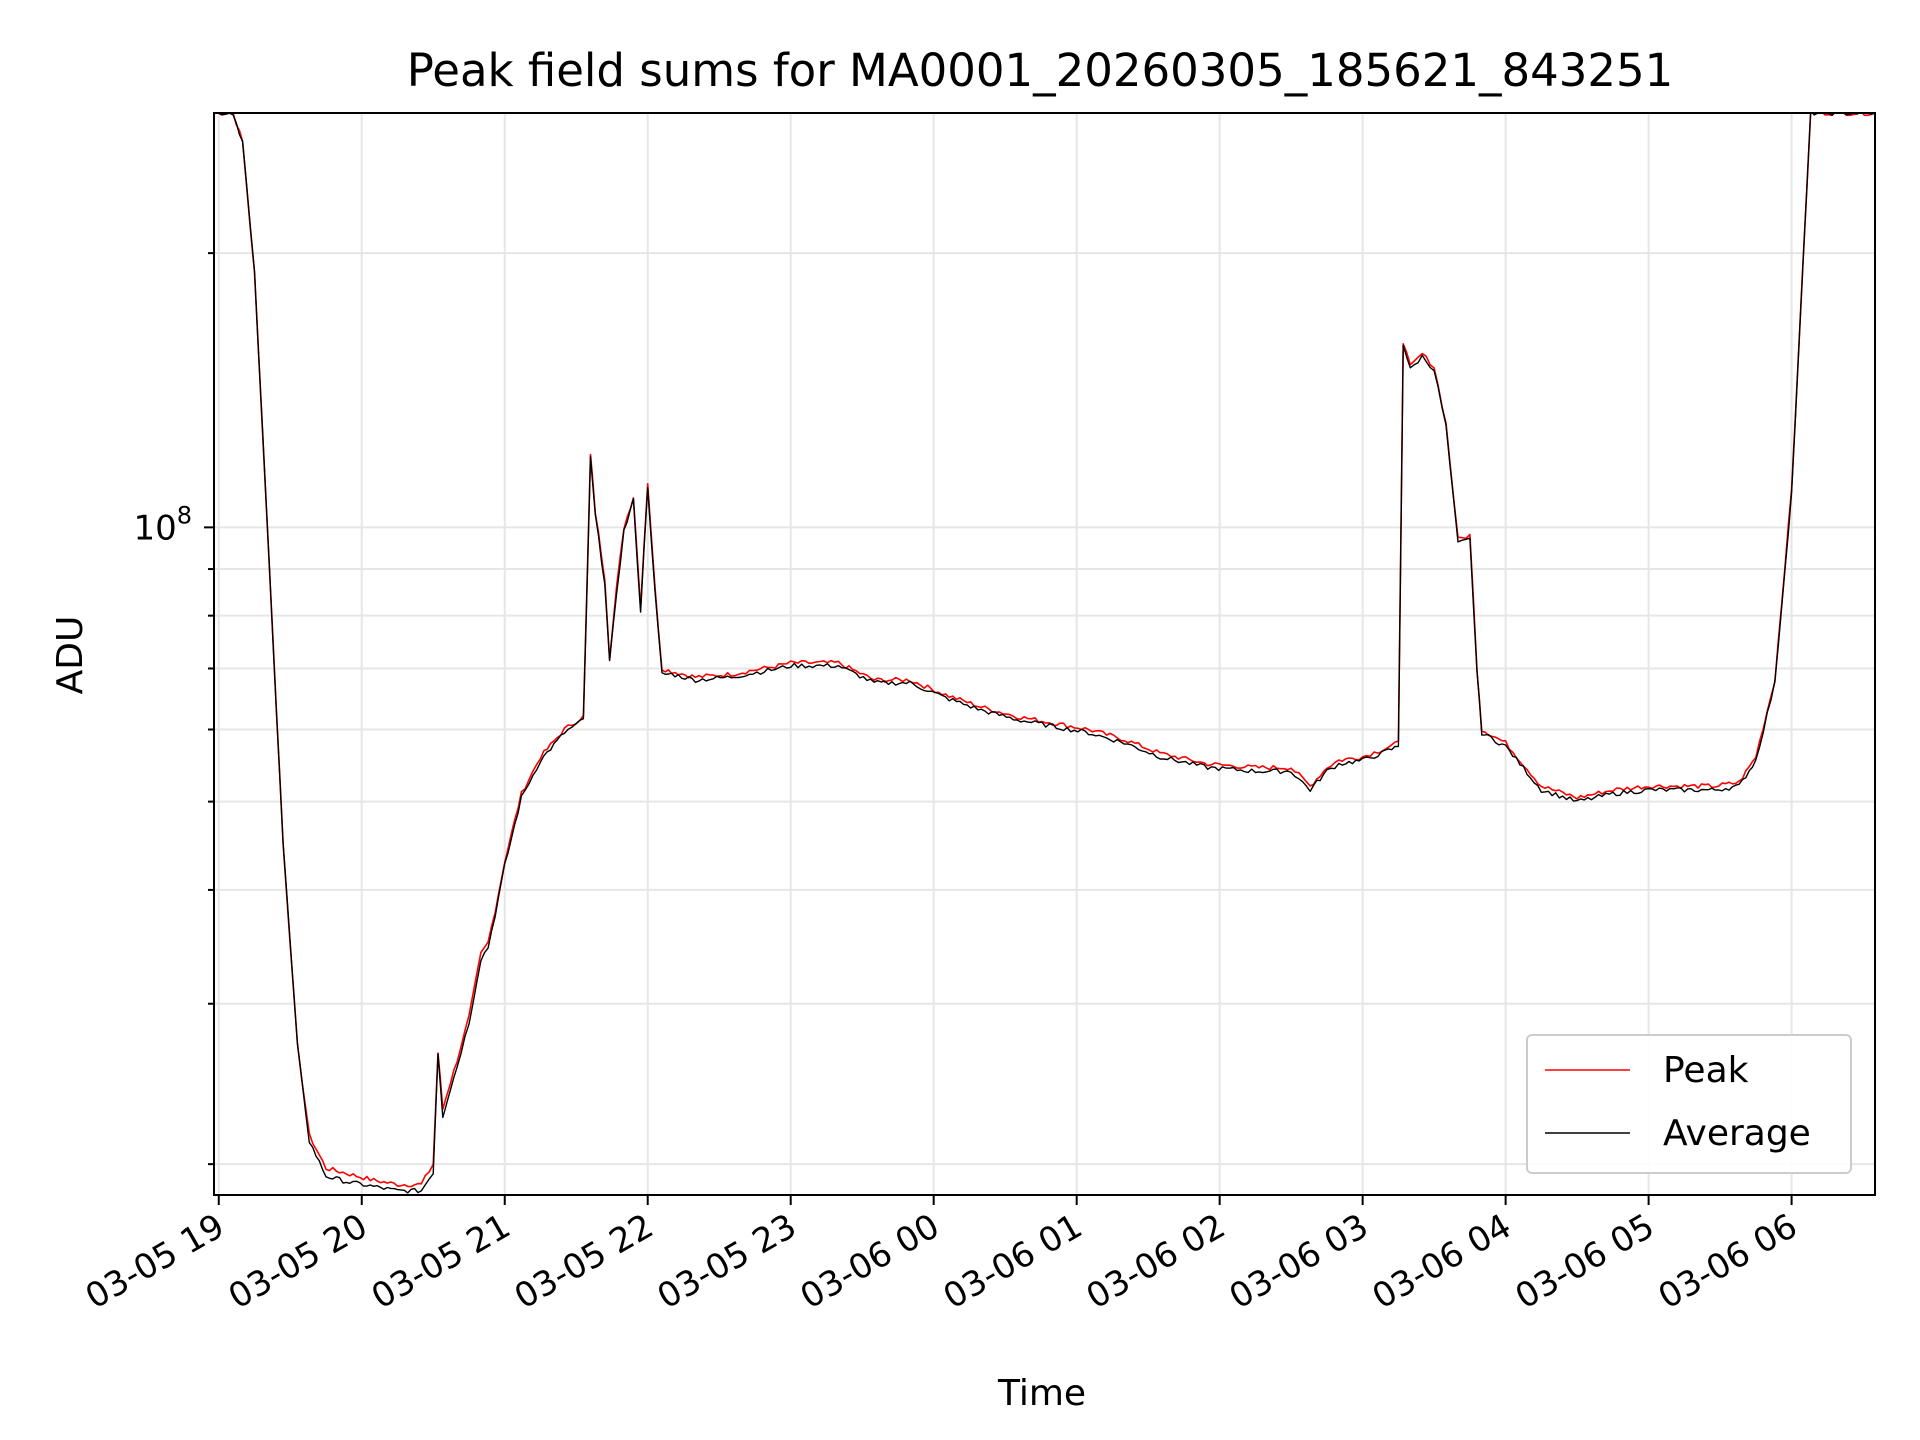 This screenshot has width=1920, height=1440. I want to click on legend-label-peak: Peak, so click(1706, 1070).